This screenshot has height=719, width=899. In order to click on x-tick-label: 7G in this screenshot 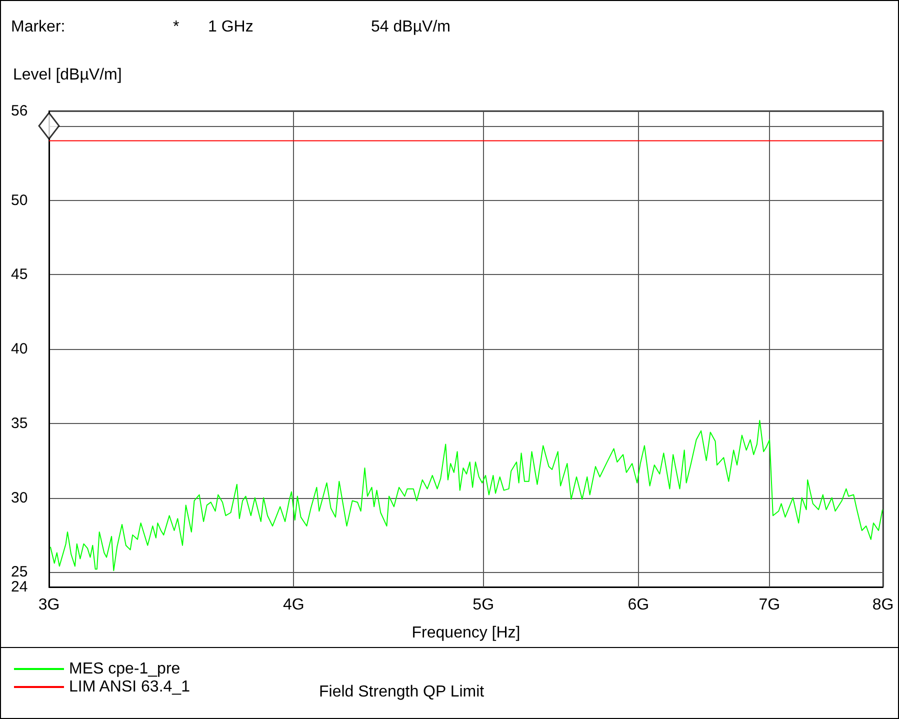, I will do `click(769, 605)`.